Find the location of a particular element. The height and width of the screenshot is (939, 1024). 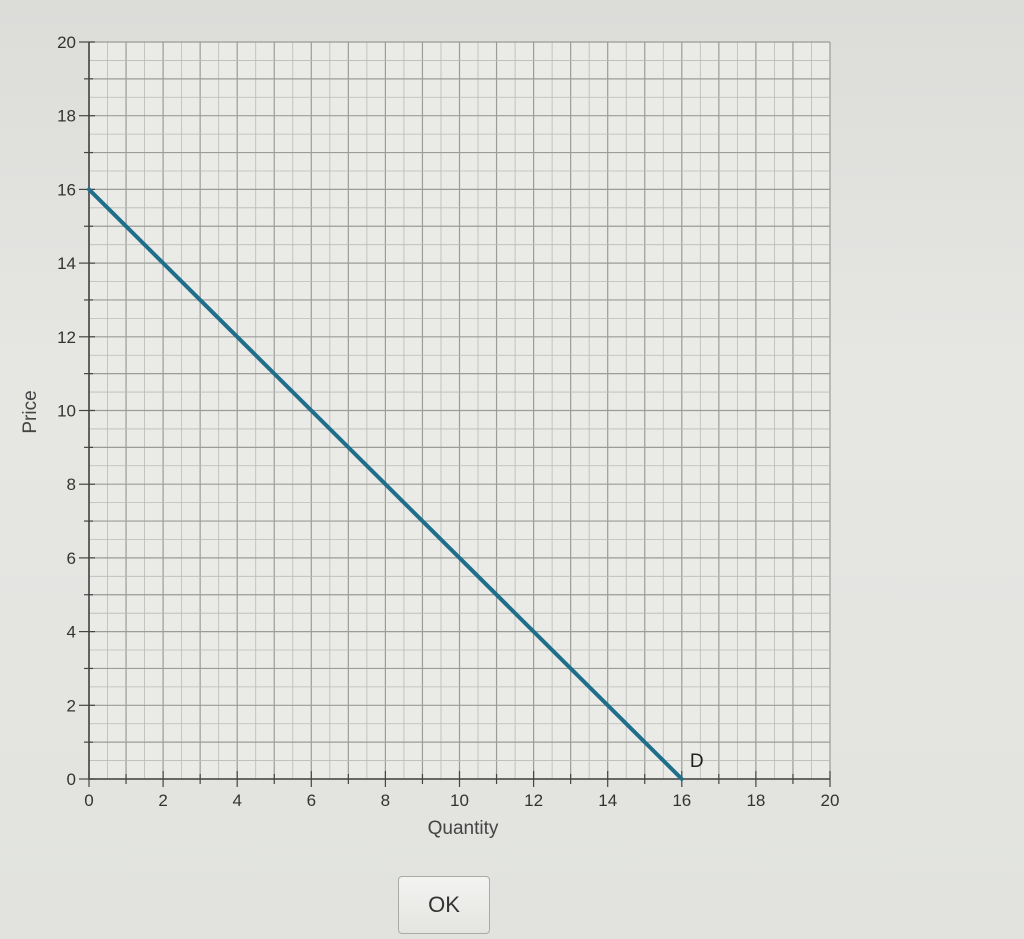

x-tick-label: 6 is located at coordinates (311, 800).